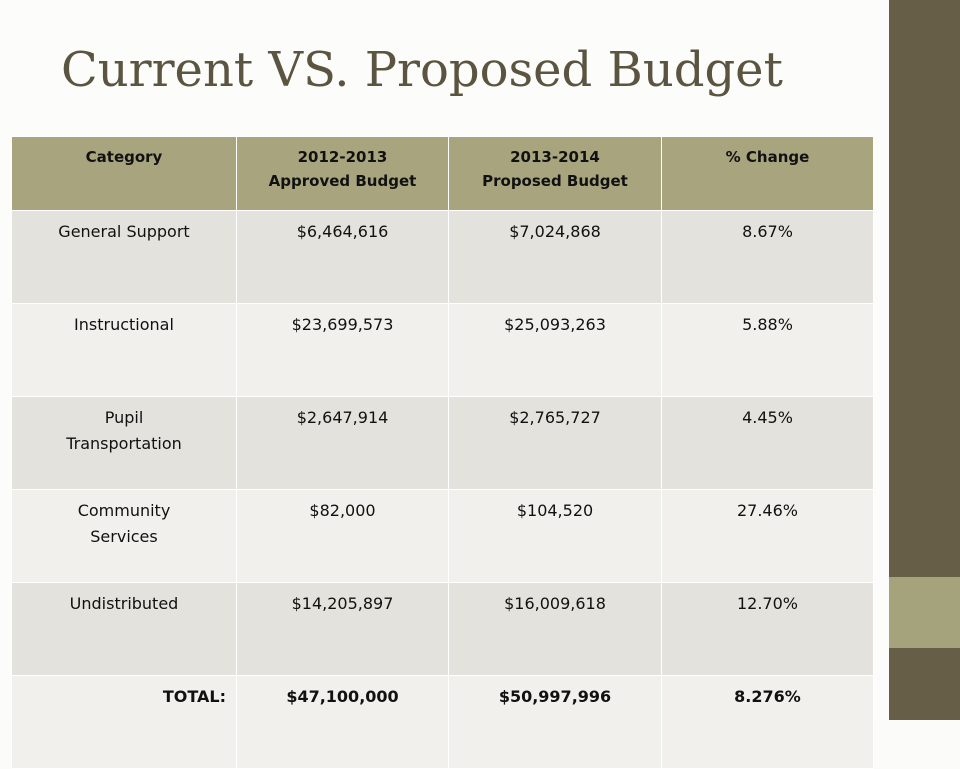  I want to click on row-approved: $14,205,897, so click(342, 629).